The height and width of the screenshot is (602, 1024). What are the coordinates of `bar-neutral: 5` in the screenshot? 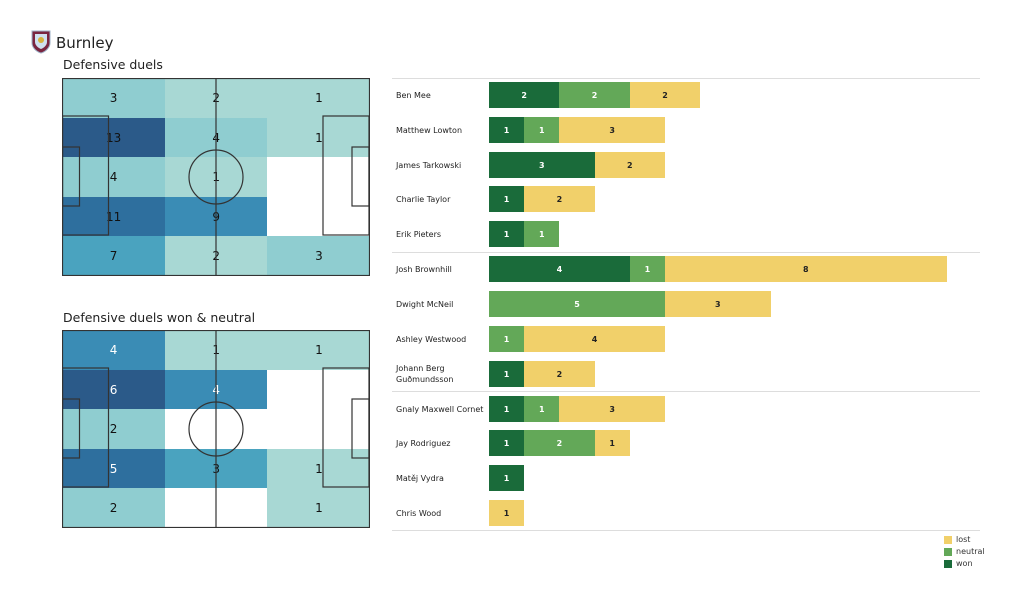 It's located at (577, 304).